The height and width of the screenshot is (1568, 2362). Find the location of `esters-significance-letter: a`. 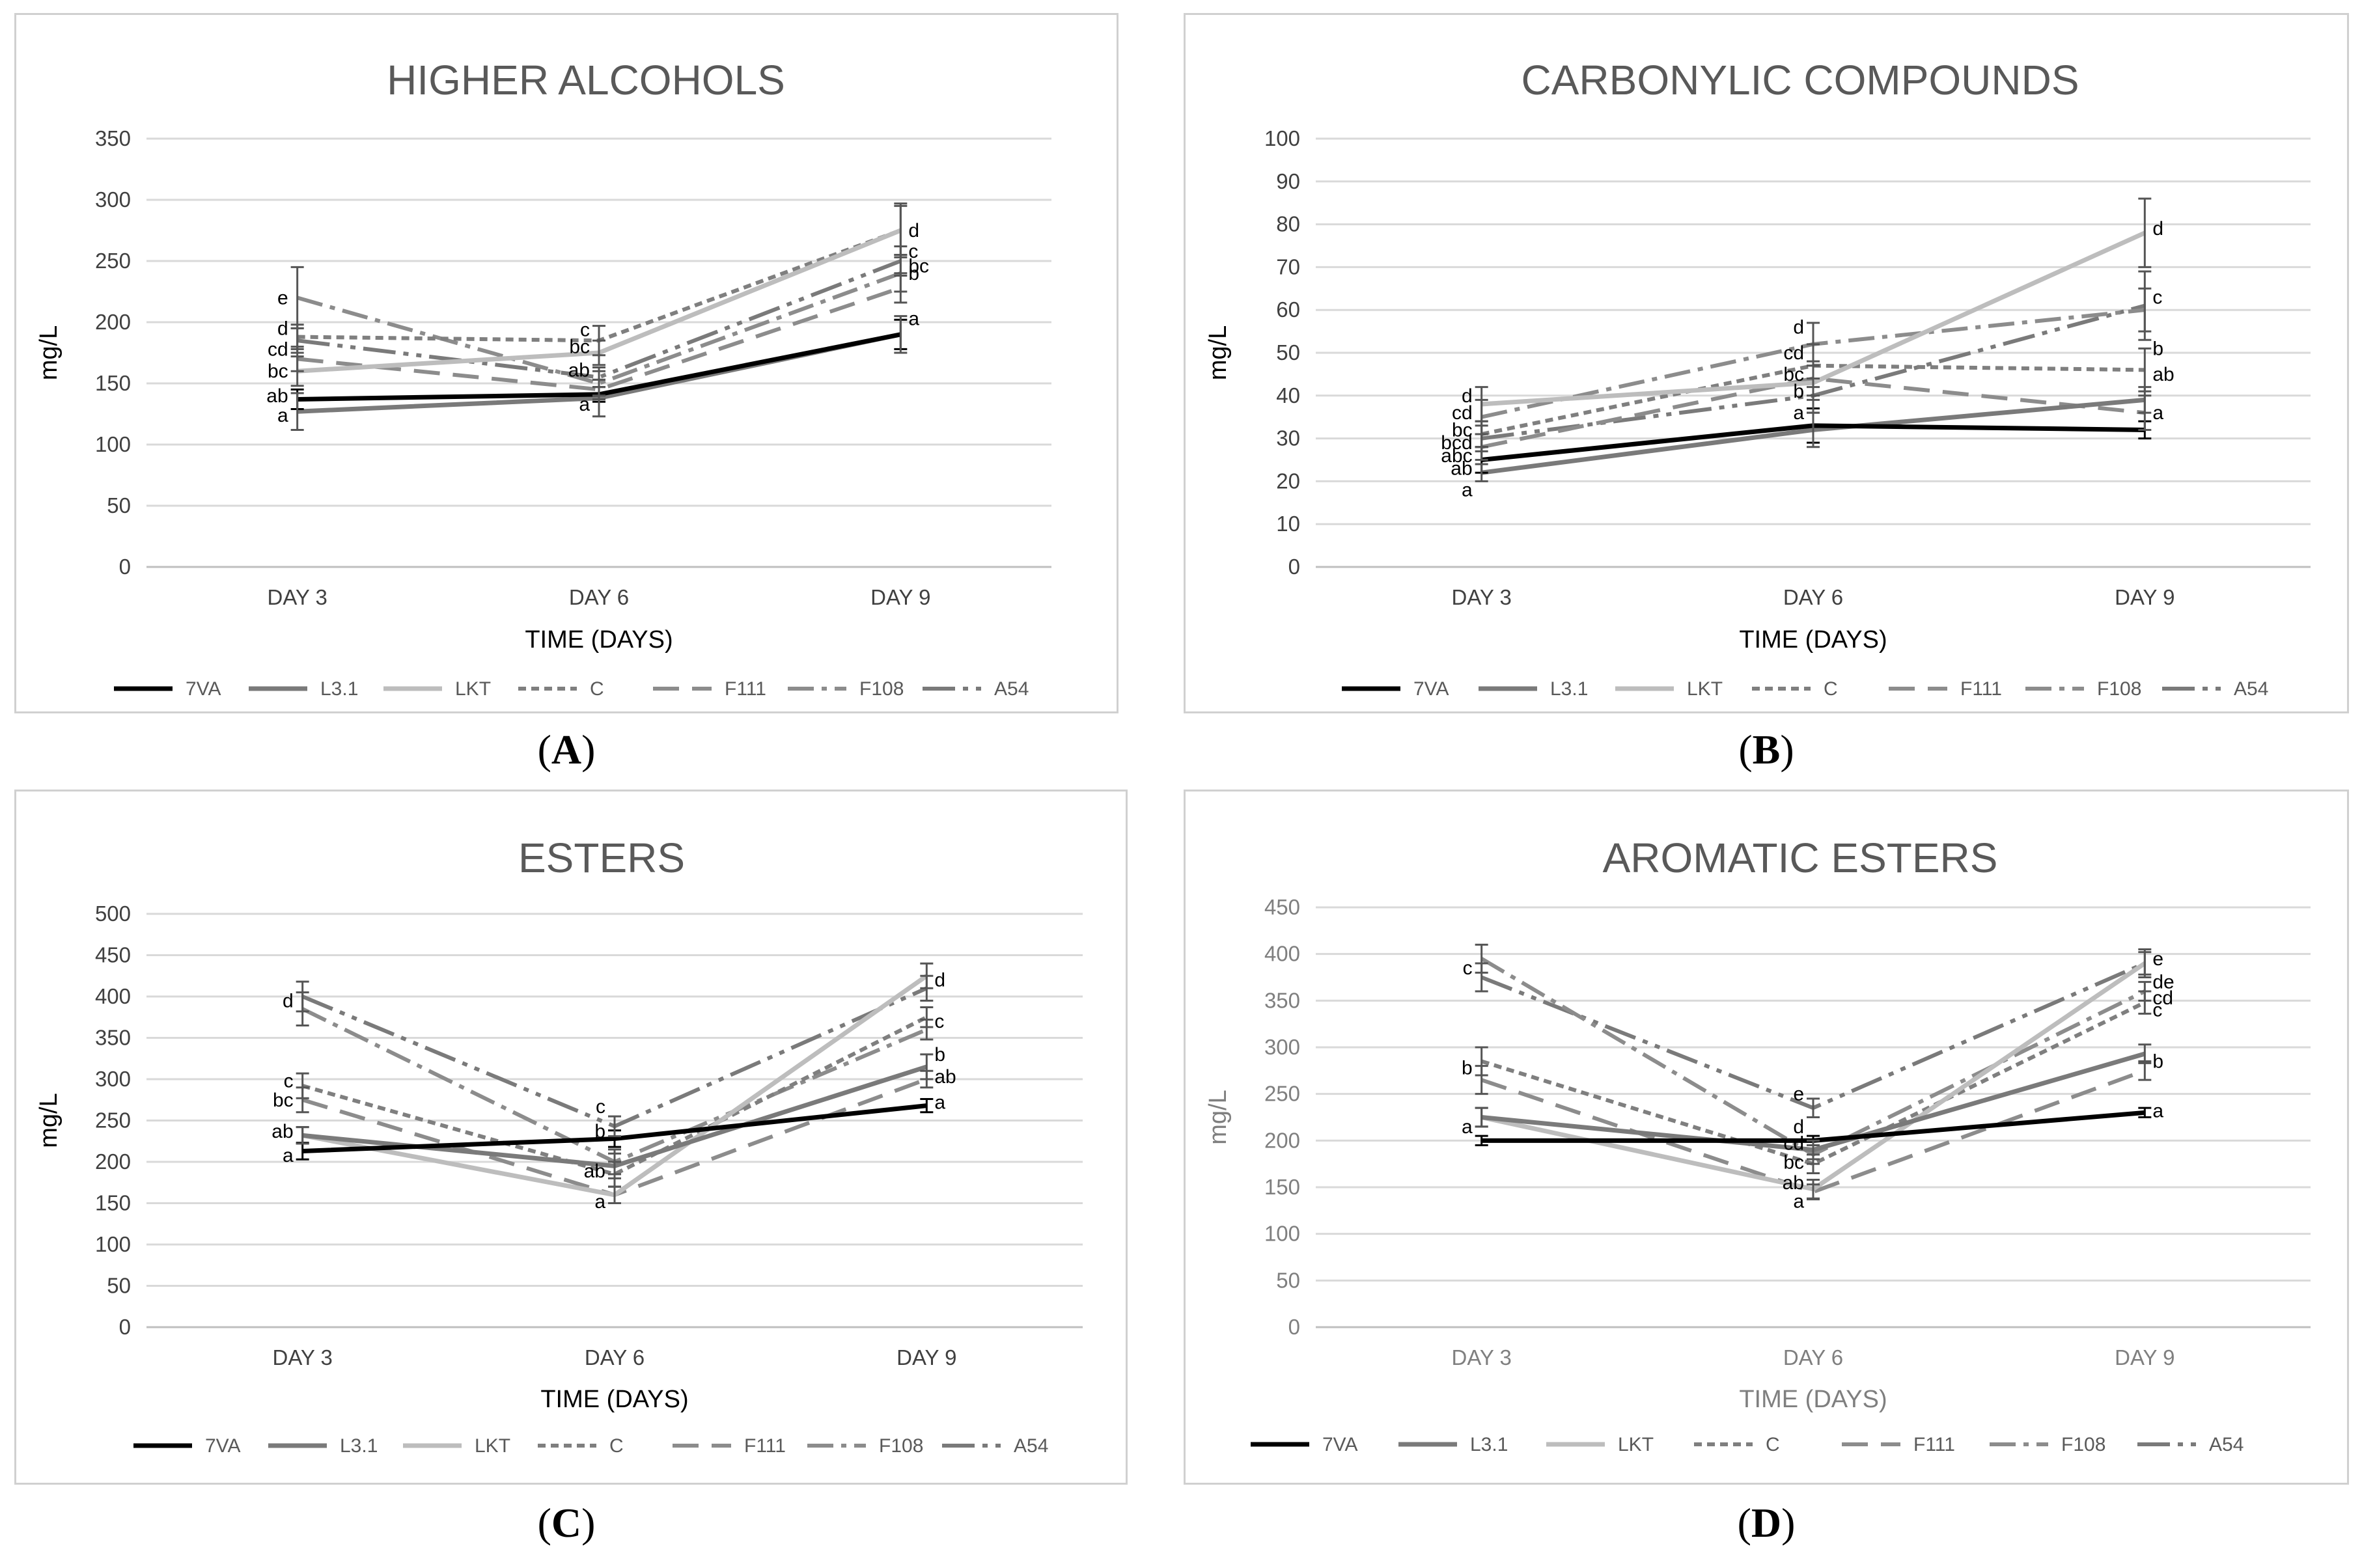

esters-significance-letter: a is located at coordinates (599, 1202).